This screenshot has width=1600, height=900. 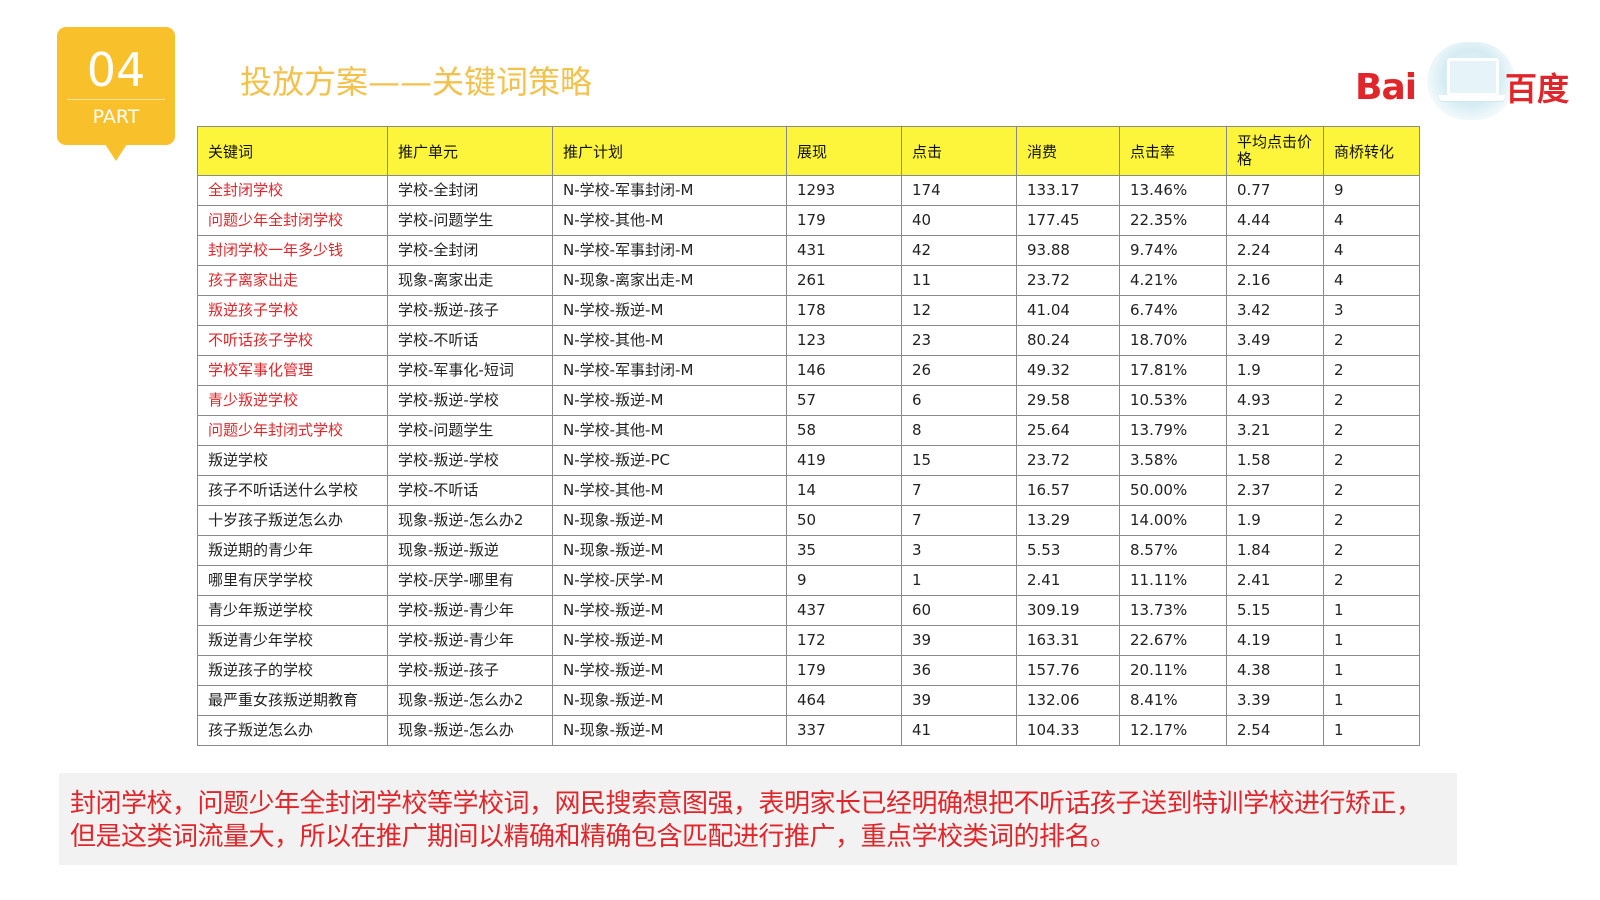 I want to click on cell-avg-cpc: 2.37, so click(x=1275, y=490).